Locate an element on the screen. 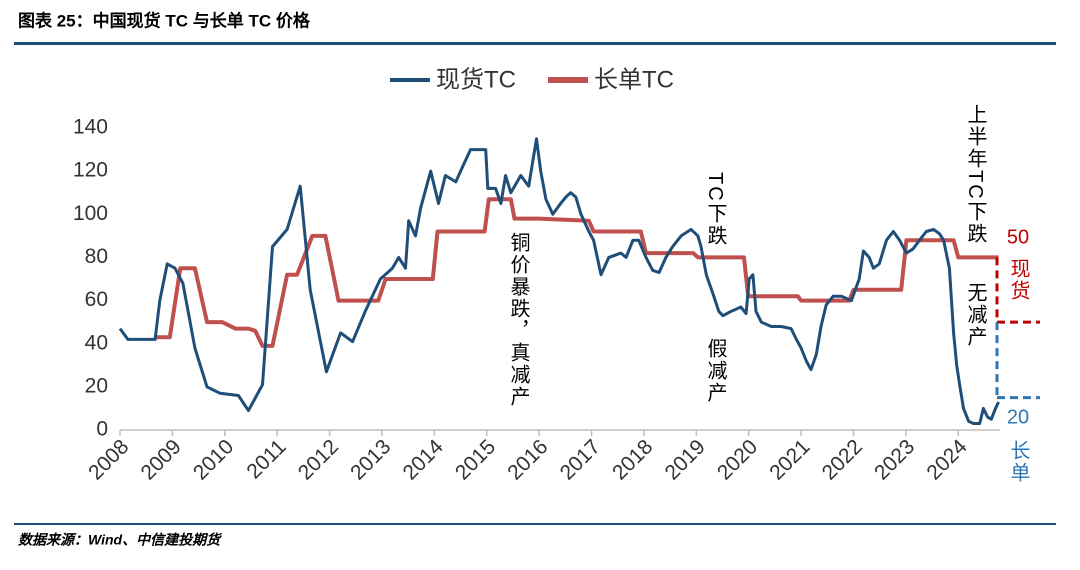  y-tick-label: 40 is located at coordinates (96, 342).